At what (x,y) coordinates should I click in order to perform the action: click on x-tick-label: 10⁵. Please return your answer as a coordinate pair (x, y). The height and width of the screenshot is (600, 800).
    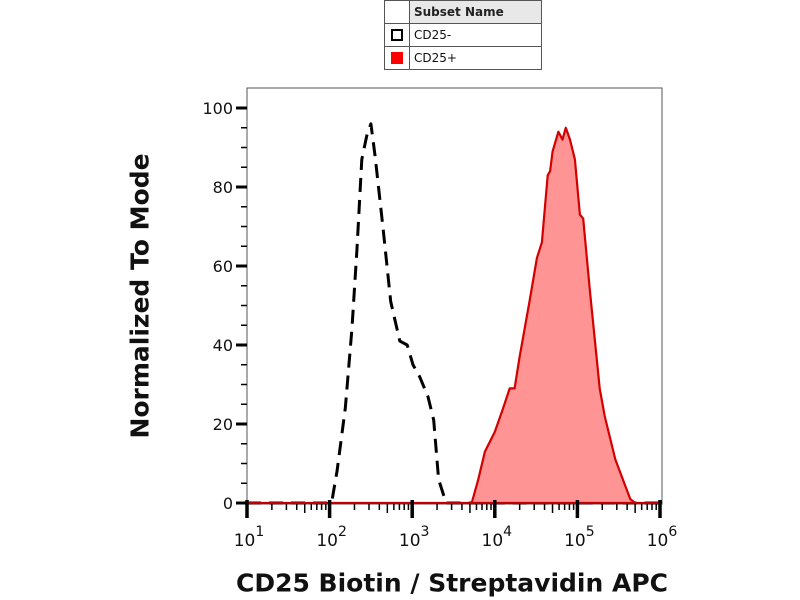
    Looking at the image, I should click on (579, 537).